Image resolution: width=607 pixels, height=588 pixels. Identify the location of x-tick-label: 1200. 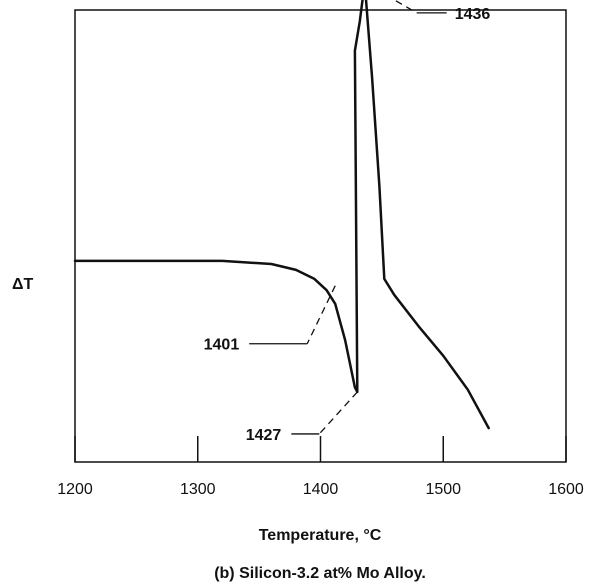
(75, 489).